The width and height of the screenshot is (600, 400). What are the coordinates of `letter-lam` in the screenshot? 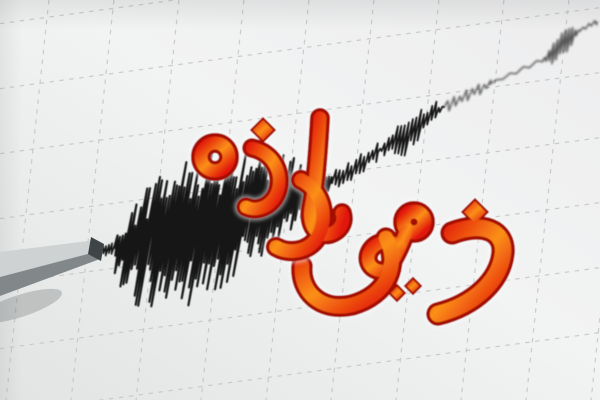 It's located at (326, 176).